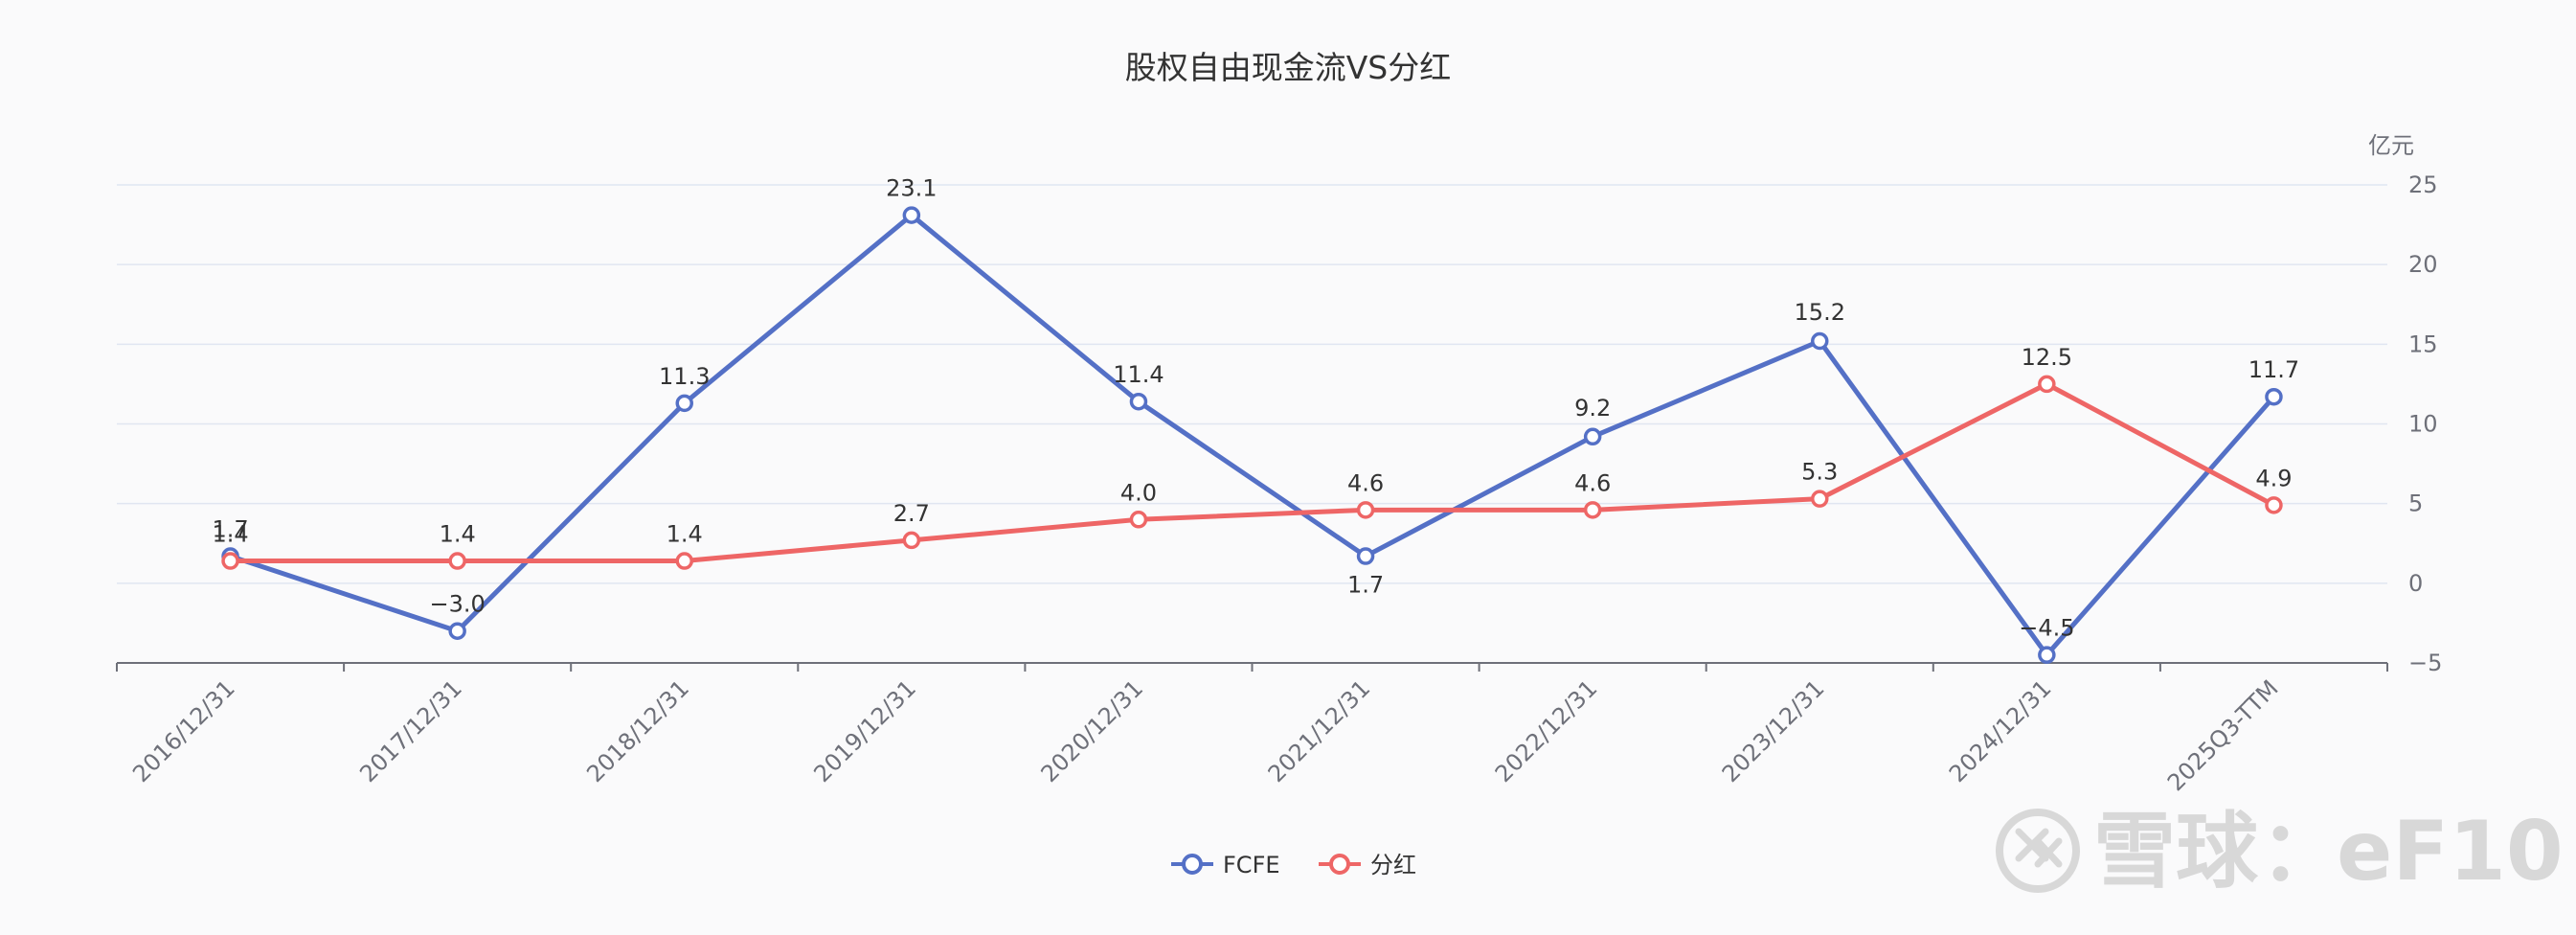 The width and height of the screenshot is (2576, 935). Describe the element at coordinates (2047, 357) in the screenshot. I see `data-label: 12.5` at that location.